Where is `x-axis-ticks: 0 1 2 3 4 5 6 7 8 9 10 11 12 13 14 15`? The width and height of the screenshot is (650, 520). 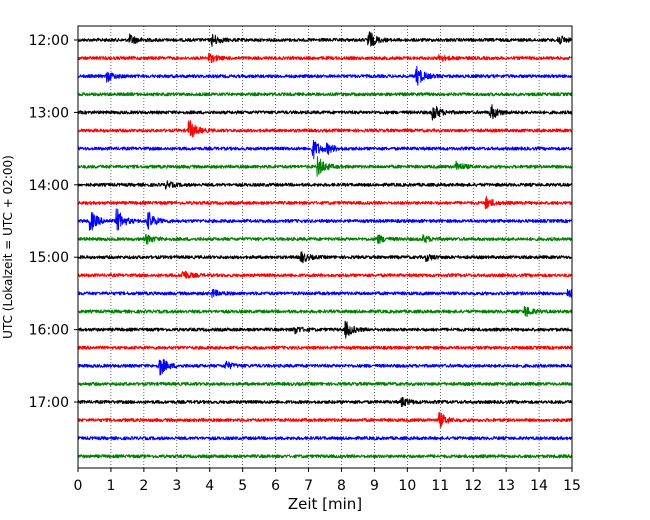
x-axis-ticks: 0 1 2 3 4 5 6 7 8 9 10 11 12 13 14 15 is located at coordinates (327, 481).